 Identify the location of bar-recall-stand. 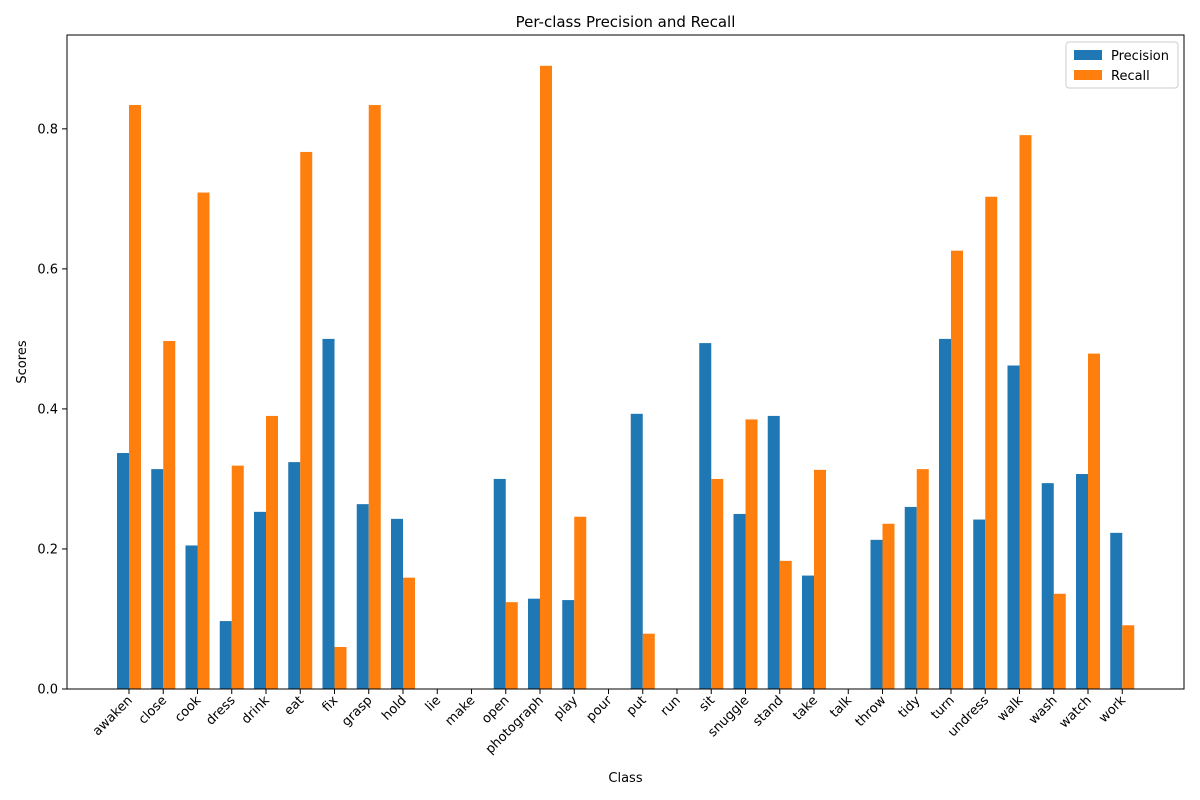
(785, 624).